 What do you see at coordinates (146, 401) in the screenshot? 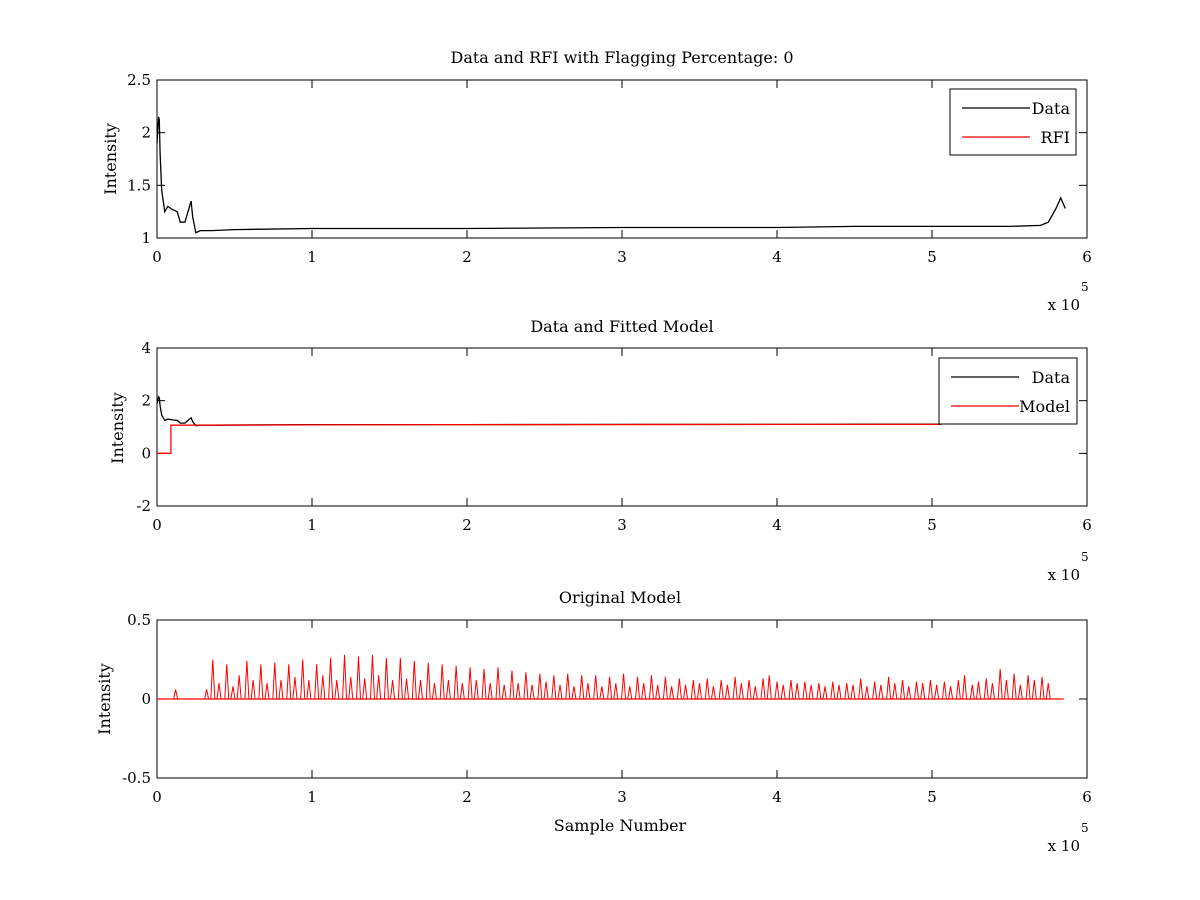
I see `subplot-2-ytick-label: 2` at bounding box center [146, 401].